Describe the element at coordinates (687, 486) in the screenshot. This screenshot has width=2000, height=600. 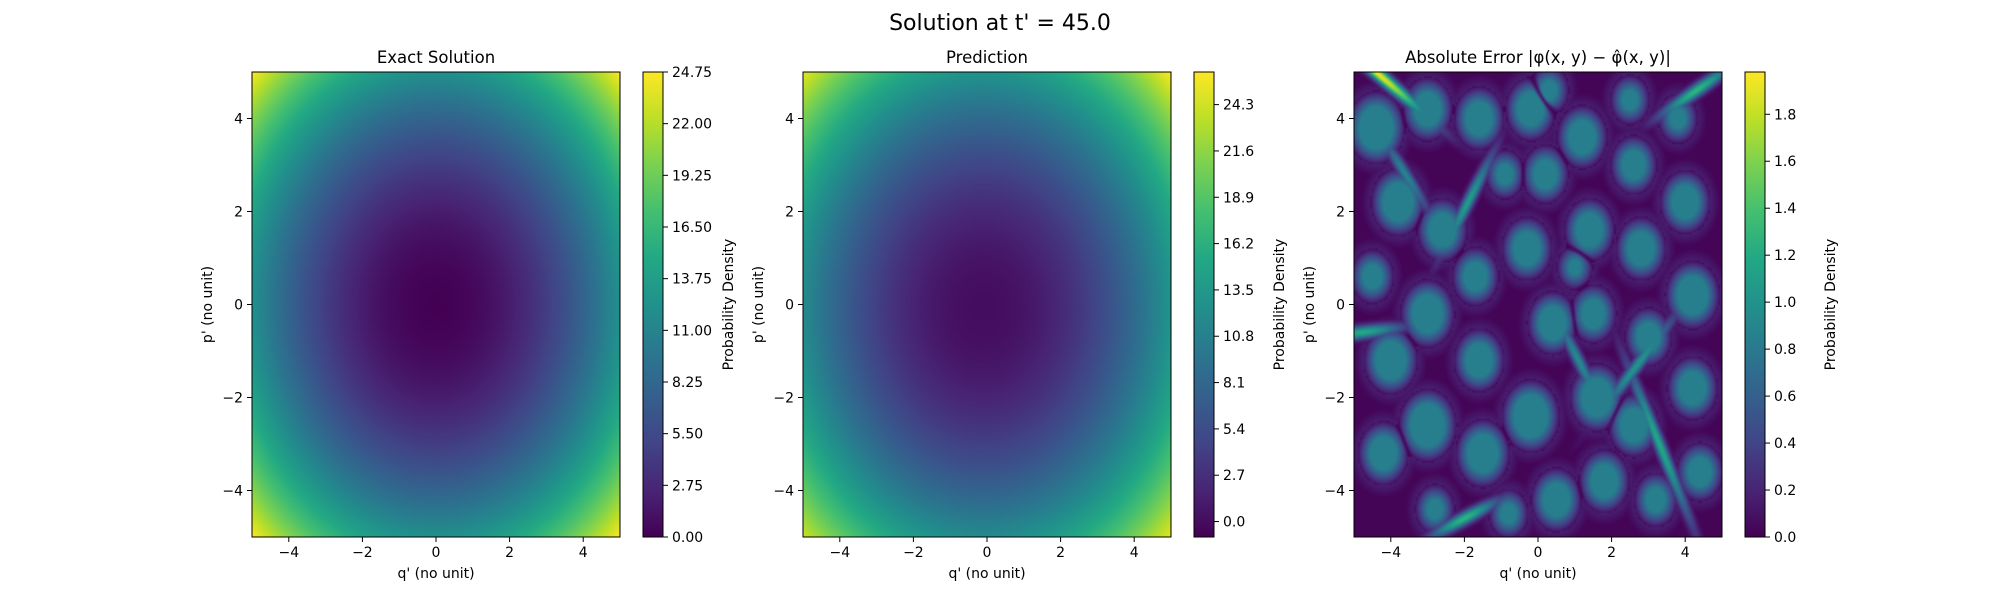
I see `colorbar-tick-label: 2.75` at that location.